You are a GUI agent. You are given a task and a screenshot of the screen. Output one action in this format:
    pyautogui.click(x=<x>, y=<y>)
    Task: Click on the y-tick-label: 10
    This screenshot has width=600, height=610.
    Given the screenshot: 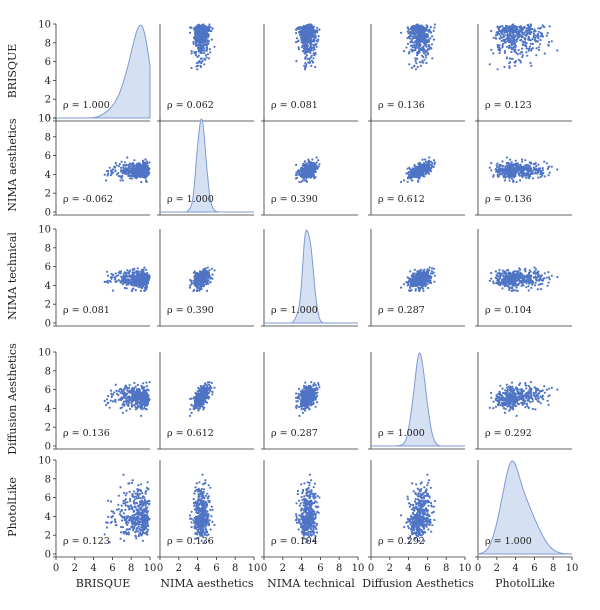 What is the action you would take?
    pyautogui.click(x=44, y=230)
    